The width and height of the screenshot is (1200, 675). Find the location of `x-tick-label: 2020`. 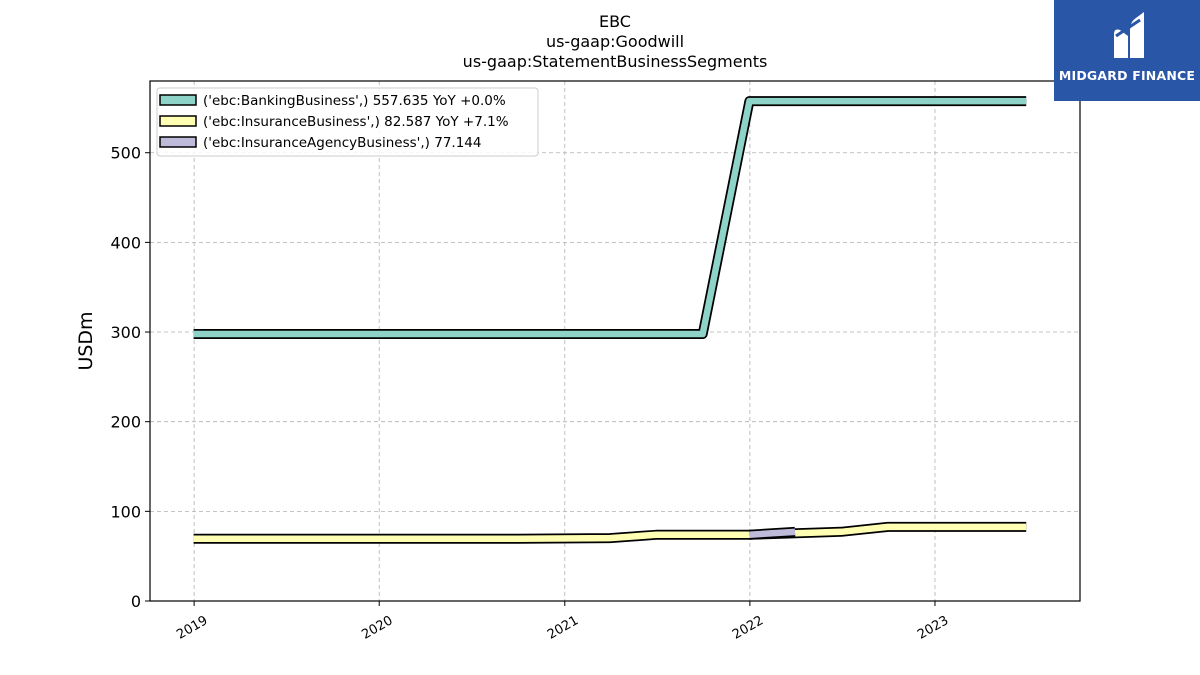

x-tick-label: 2020 is located at coordinates (377, 628).